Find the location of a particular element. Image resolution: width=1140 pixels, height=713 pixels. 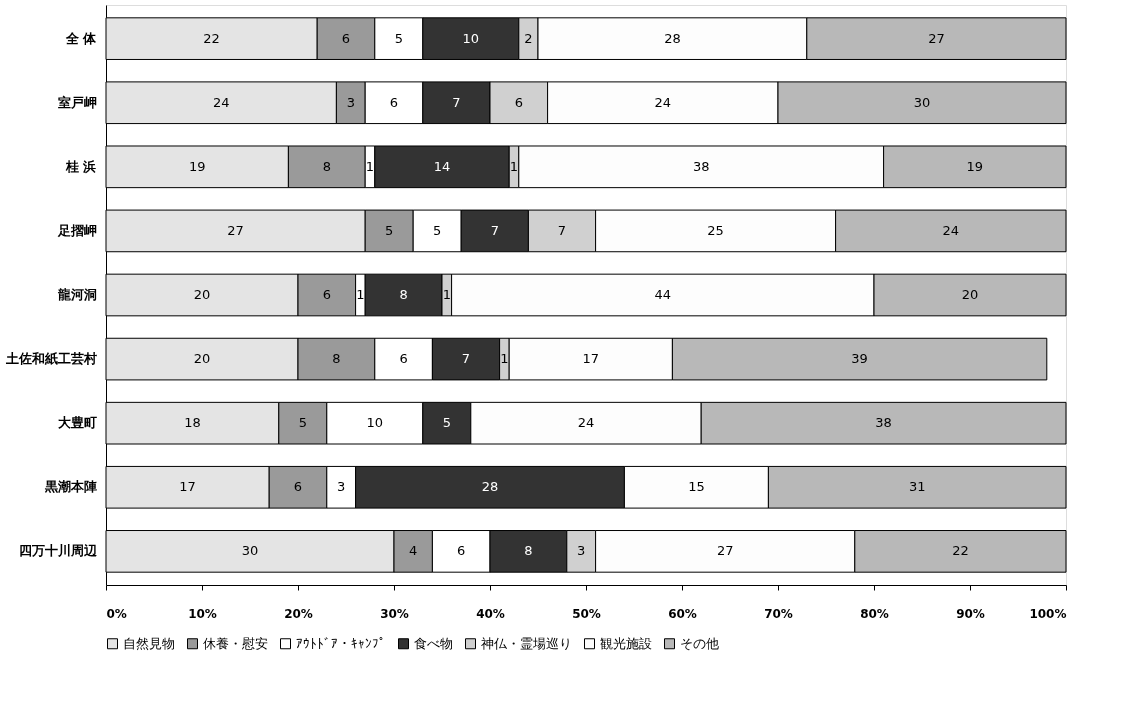

y-tick-label: 全 体 is located at coordinates (81, 38).